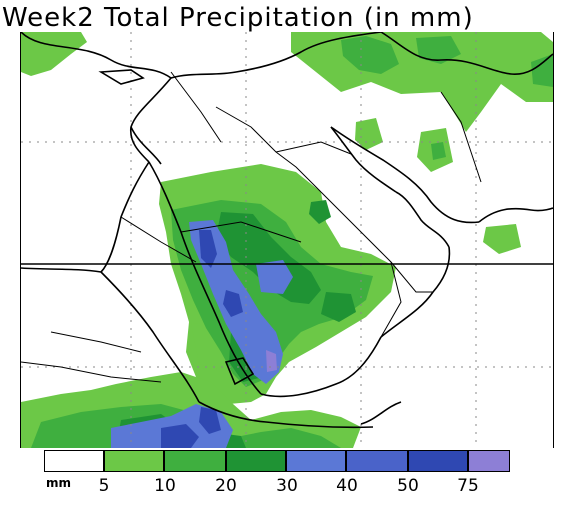 The image size is (570, 506). What do you see at coordinates (468, 486) in the screenshot?
I see `legend-tick-75: 75` at bounding box center [468, 486].